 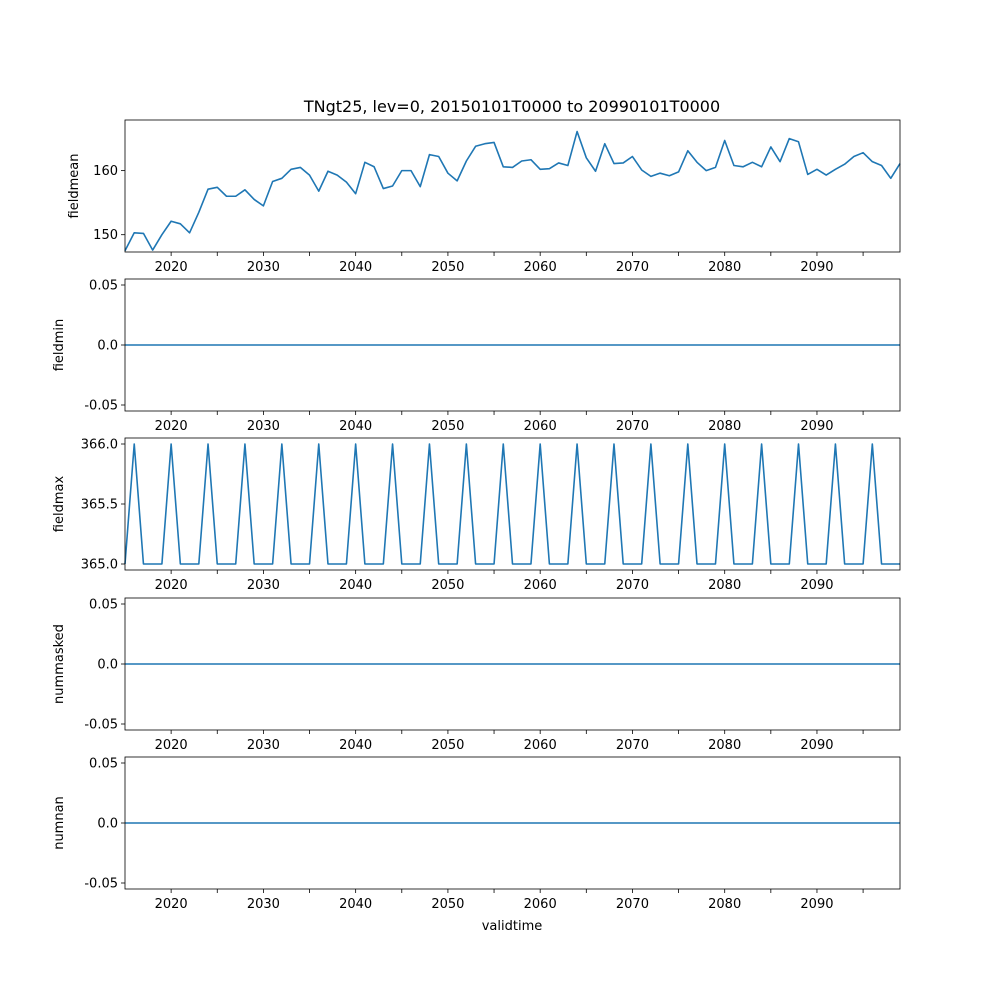 I want to click on y-axis-label: fieldmin, so click(x=59, y=345).